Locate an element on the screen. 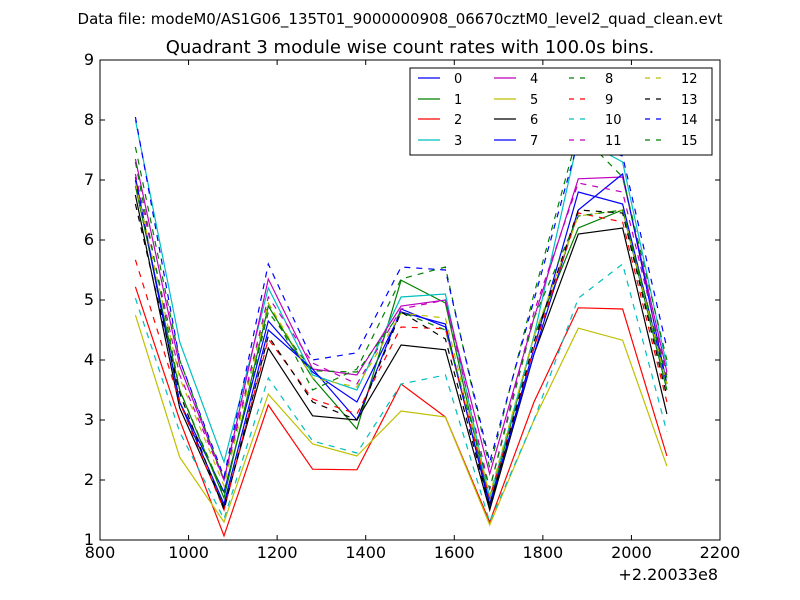  x-tick-label: 1400 is located at coordinates (365, 552).